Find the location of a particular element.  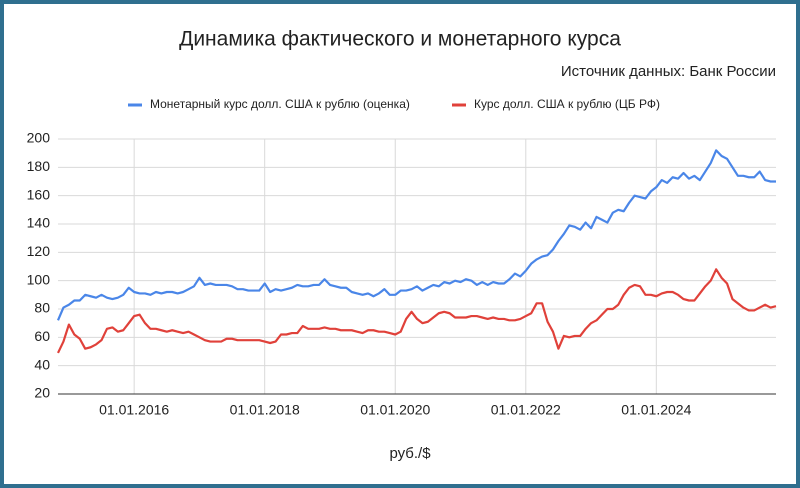

y-tick-label: 160 is located at coordinates (39, 194).